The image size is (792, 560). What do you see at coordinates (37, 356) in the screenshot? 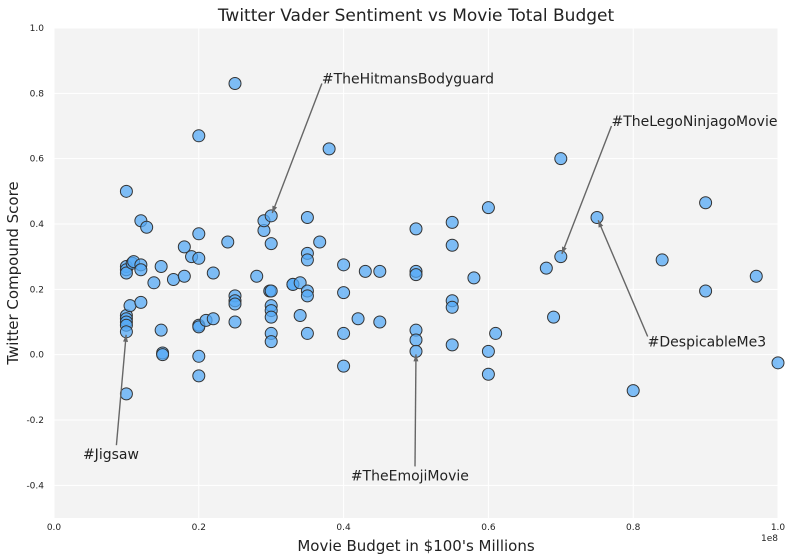
I see `y-tick-label: 0.0` at bounding box center [37, 356].